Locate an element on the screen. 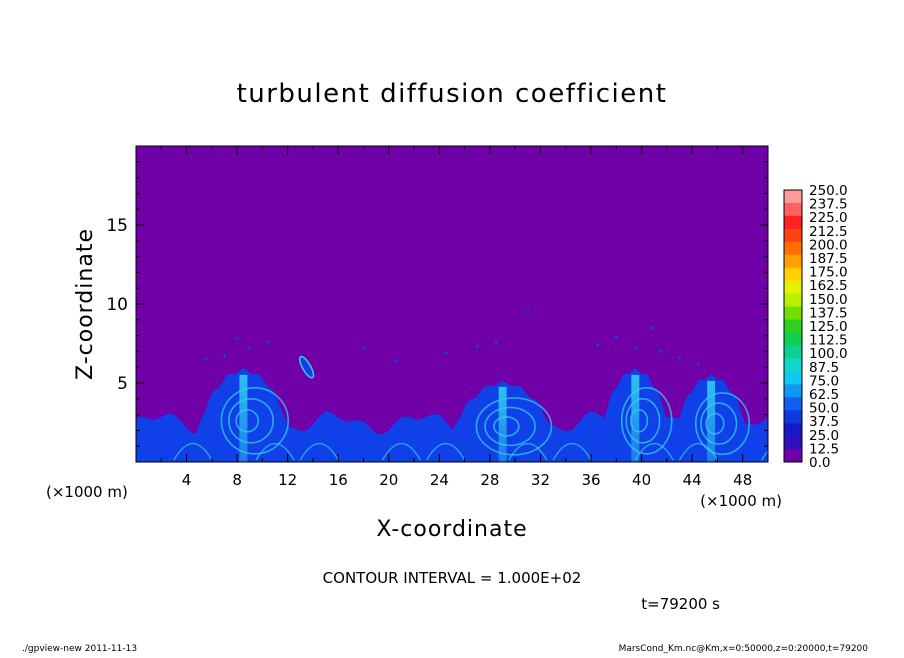 The width and height of the screenshot is (904, 658). time-label: t=79200 s is located at coordinates (680, 604).